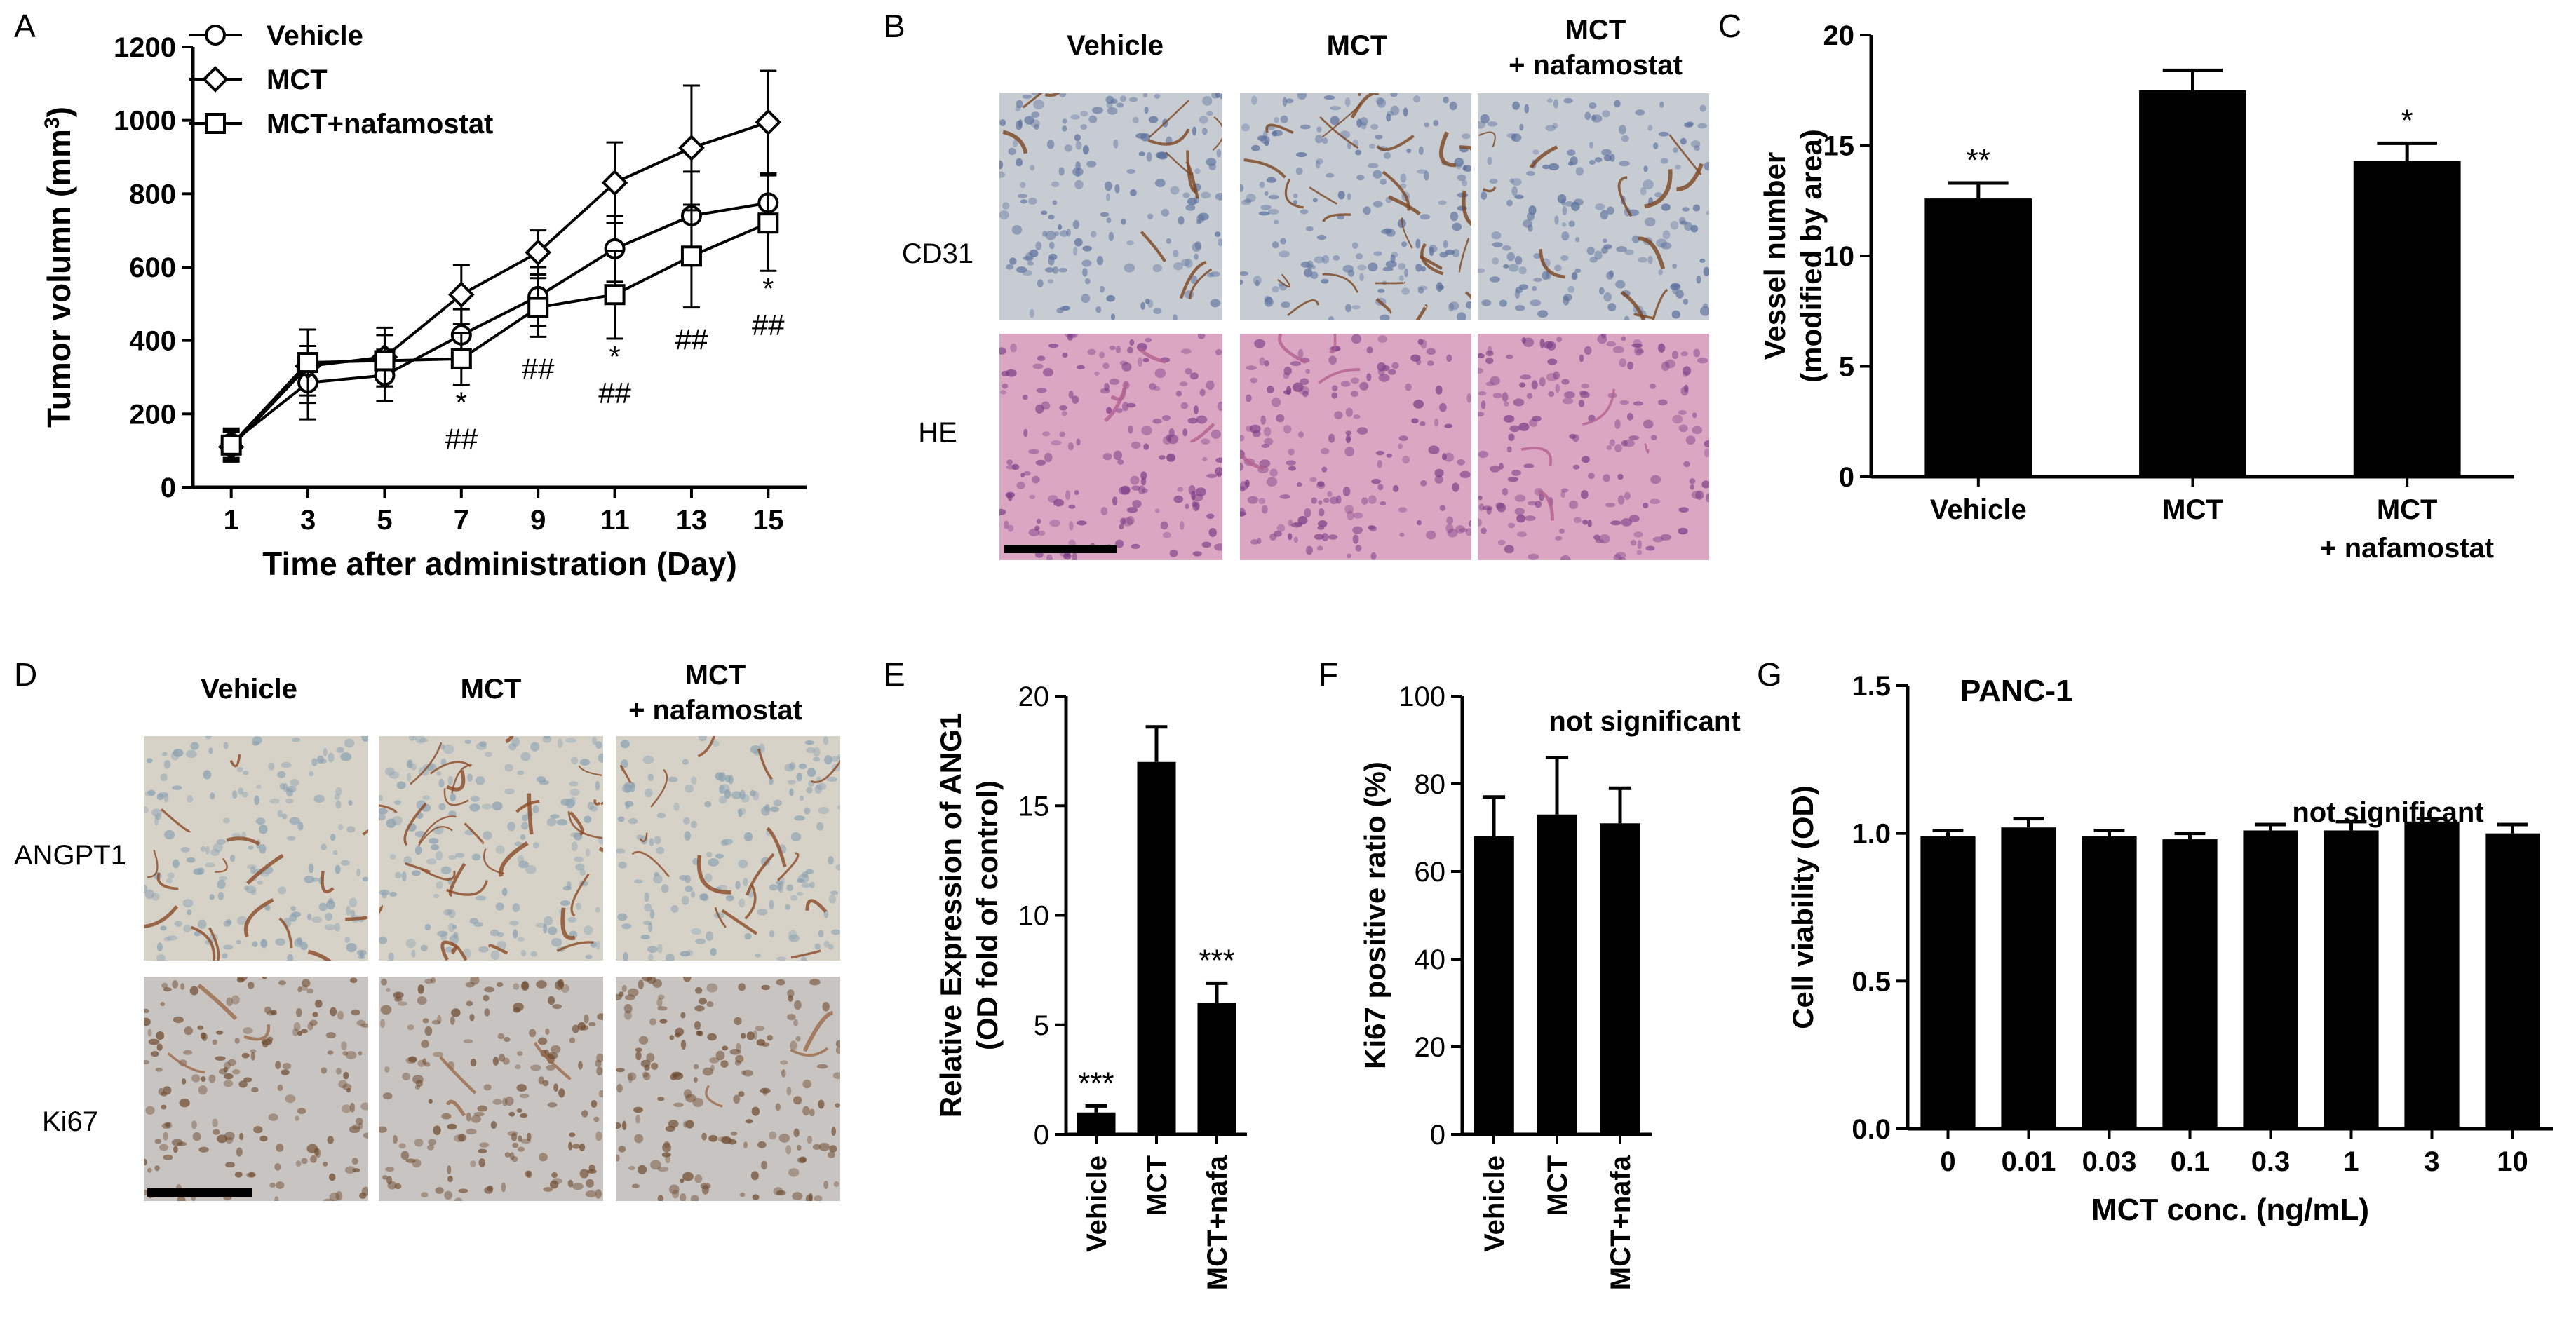 The width and height of the screenshot is (2576, 1330). What do you see at coordinates (52, 123) in the screenshot?
I see `y-axis-label-sup: 3` at bounding box center [52, 123].